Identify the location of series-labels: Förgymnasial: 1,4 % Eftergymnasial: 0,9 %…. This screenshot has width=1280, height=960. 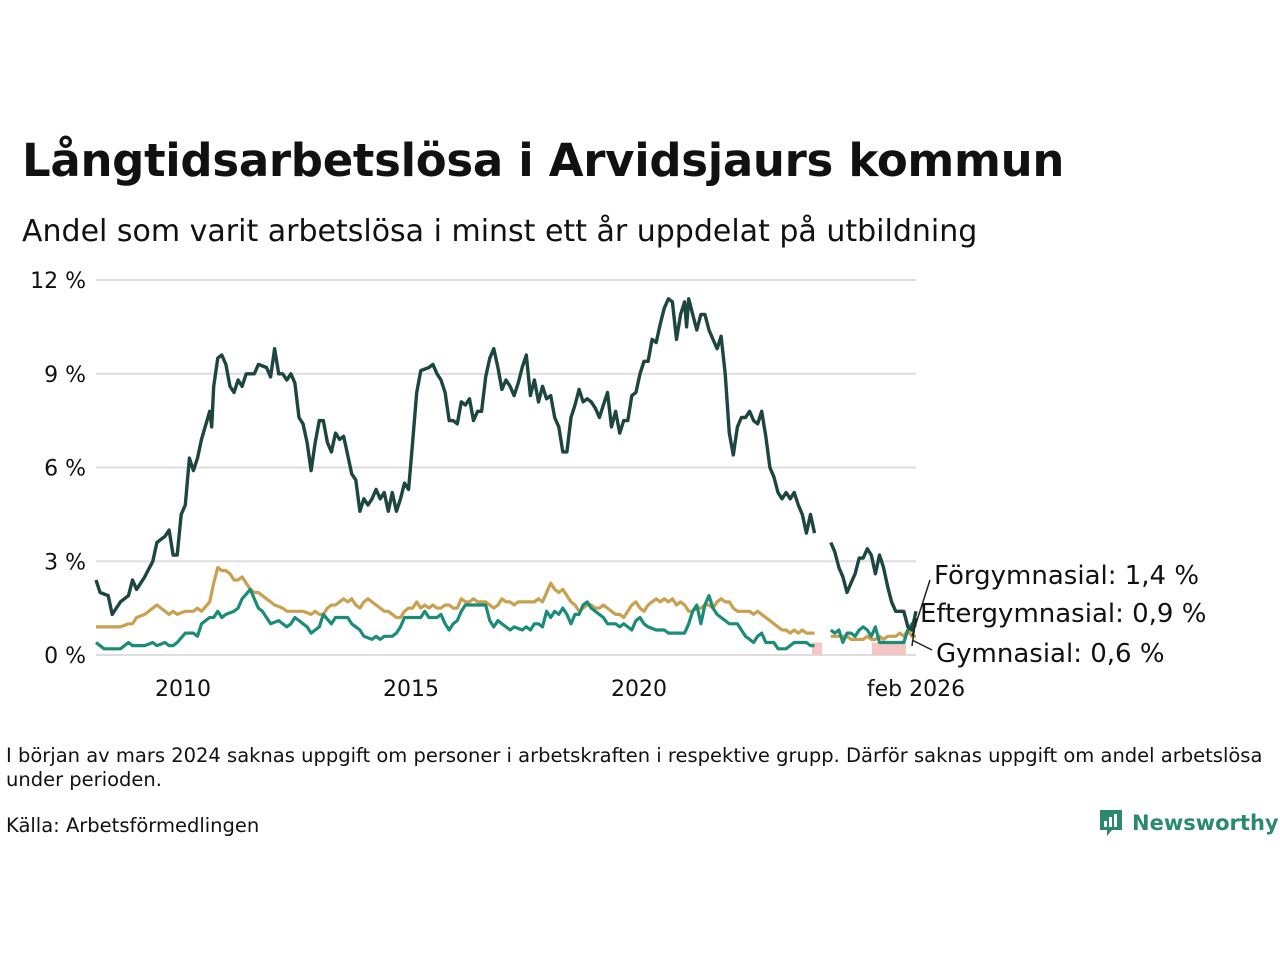
(1058, 615).